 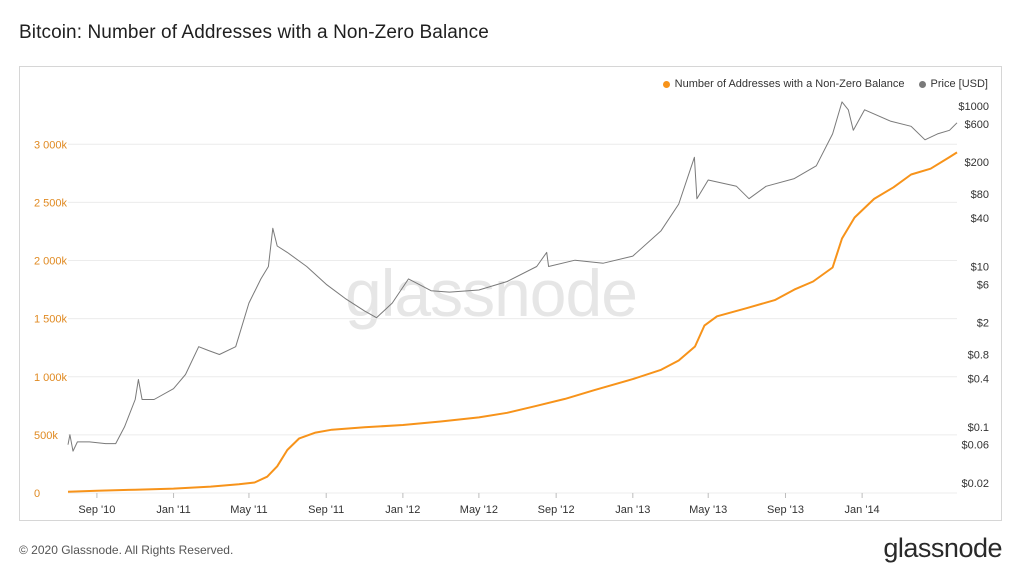 I want to click on y-left-tick-label: 500k, so click(x=46, y=436).